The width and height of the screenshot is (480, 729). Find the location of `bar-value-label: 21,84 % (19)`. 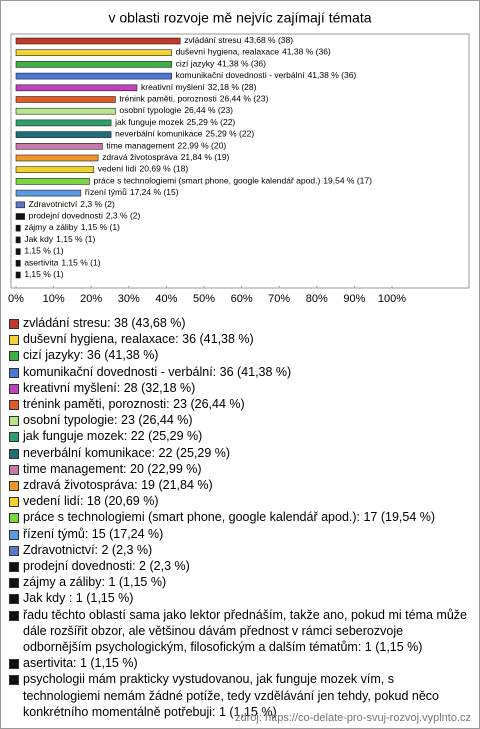

bar-value-label: 21,84 % (19) is located at coordinates (205, 157).